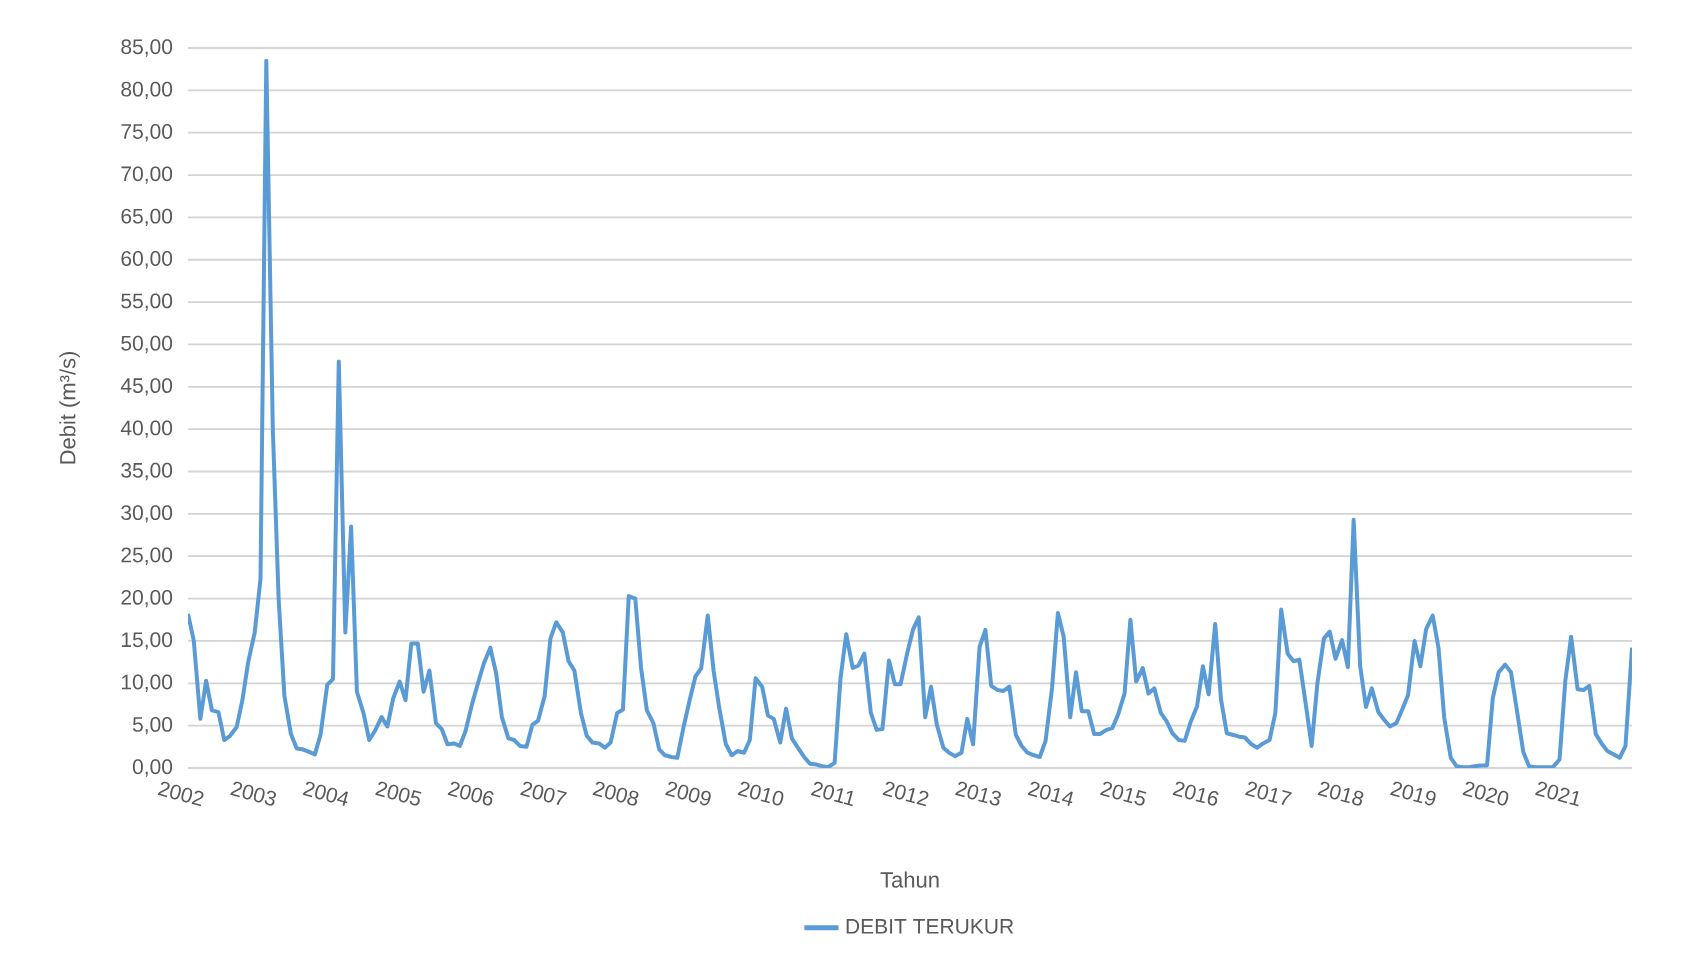 This screenshot has height=961, width=1684. I want to click on x-tick-label: 2011, so click(831, 794).